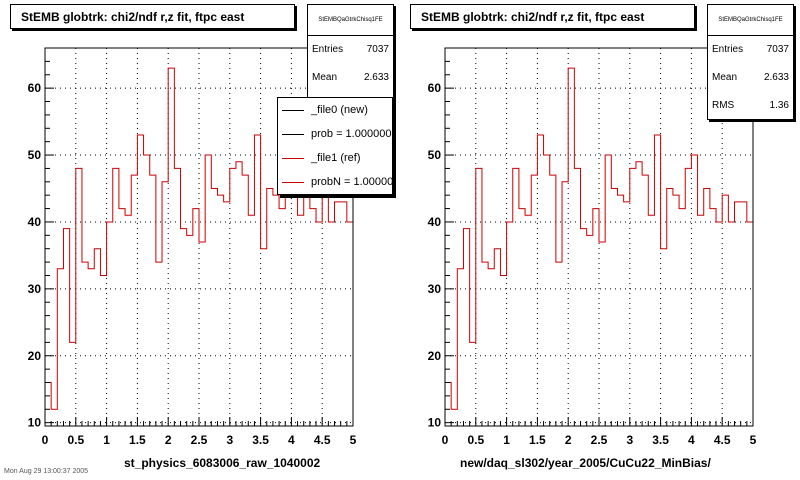 The width and height of the screenshot is (800, 480). Describe the element at coordinates (352, 182) in the screenshot. I see `legend-label: probN = 1.000000` at that location.